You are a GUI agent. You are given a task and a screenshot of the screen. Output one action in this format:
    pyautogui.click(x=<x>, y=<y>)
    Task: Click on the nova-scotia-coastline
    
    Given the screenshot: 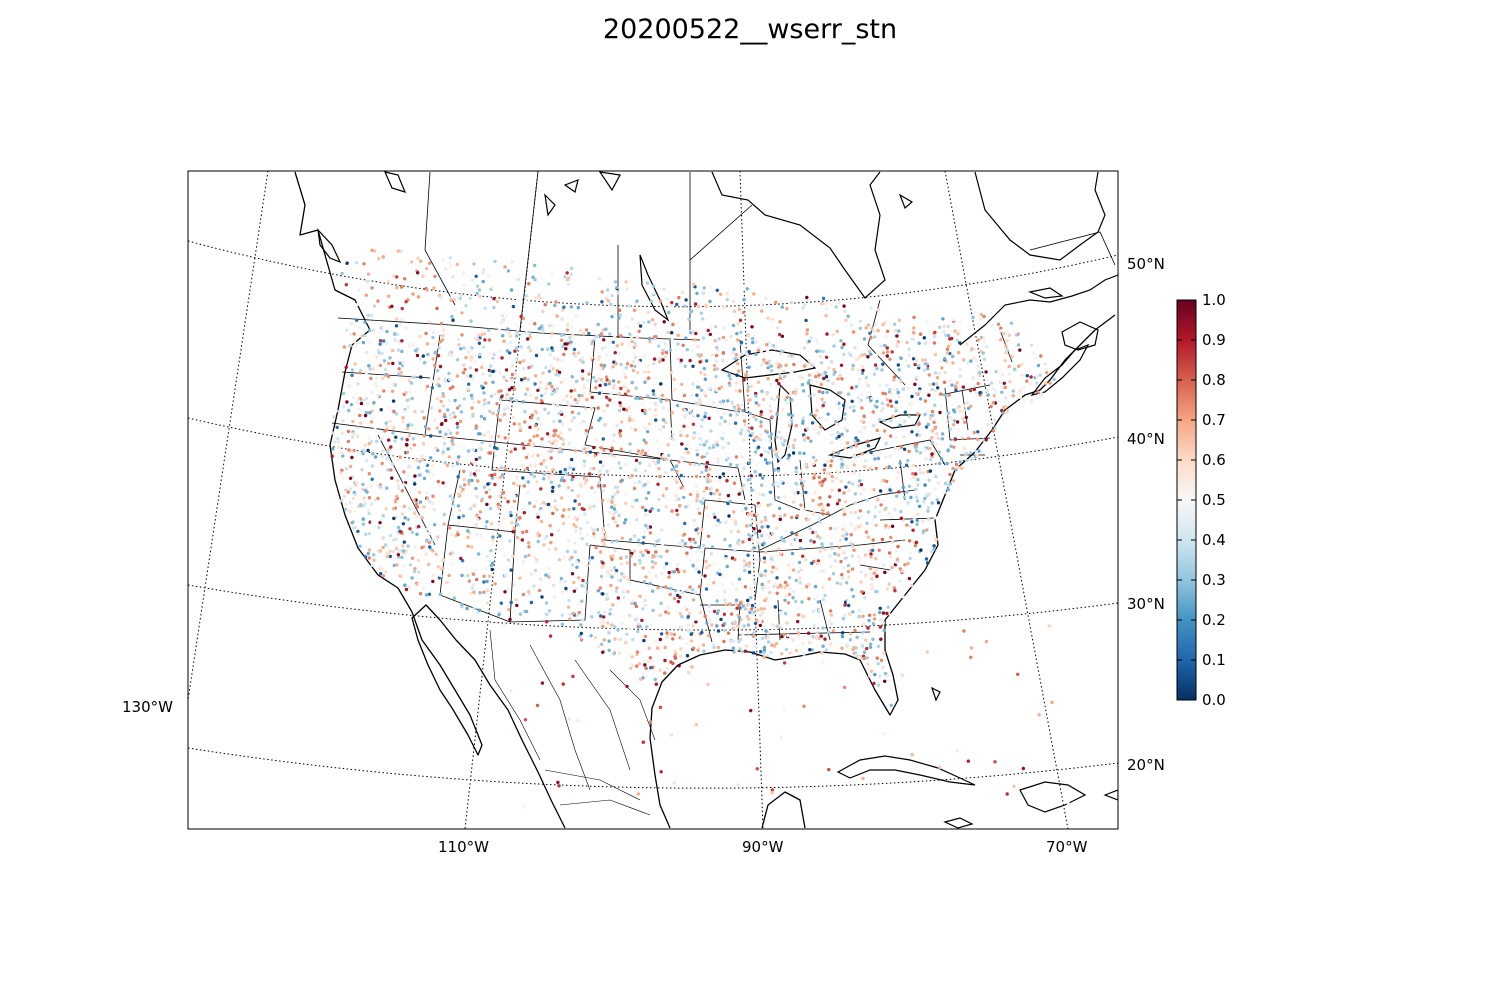 What is the action you would take?
    pyautogui.click(x=1060, y=369)
    